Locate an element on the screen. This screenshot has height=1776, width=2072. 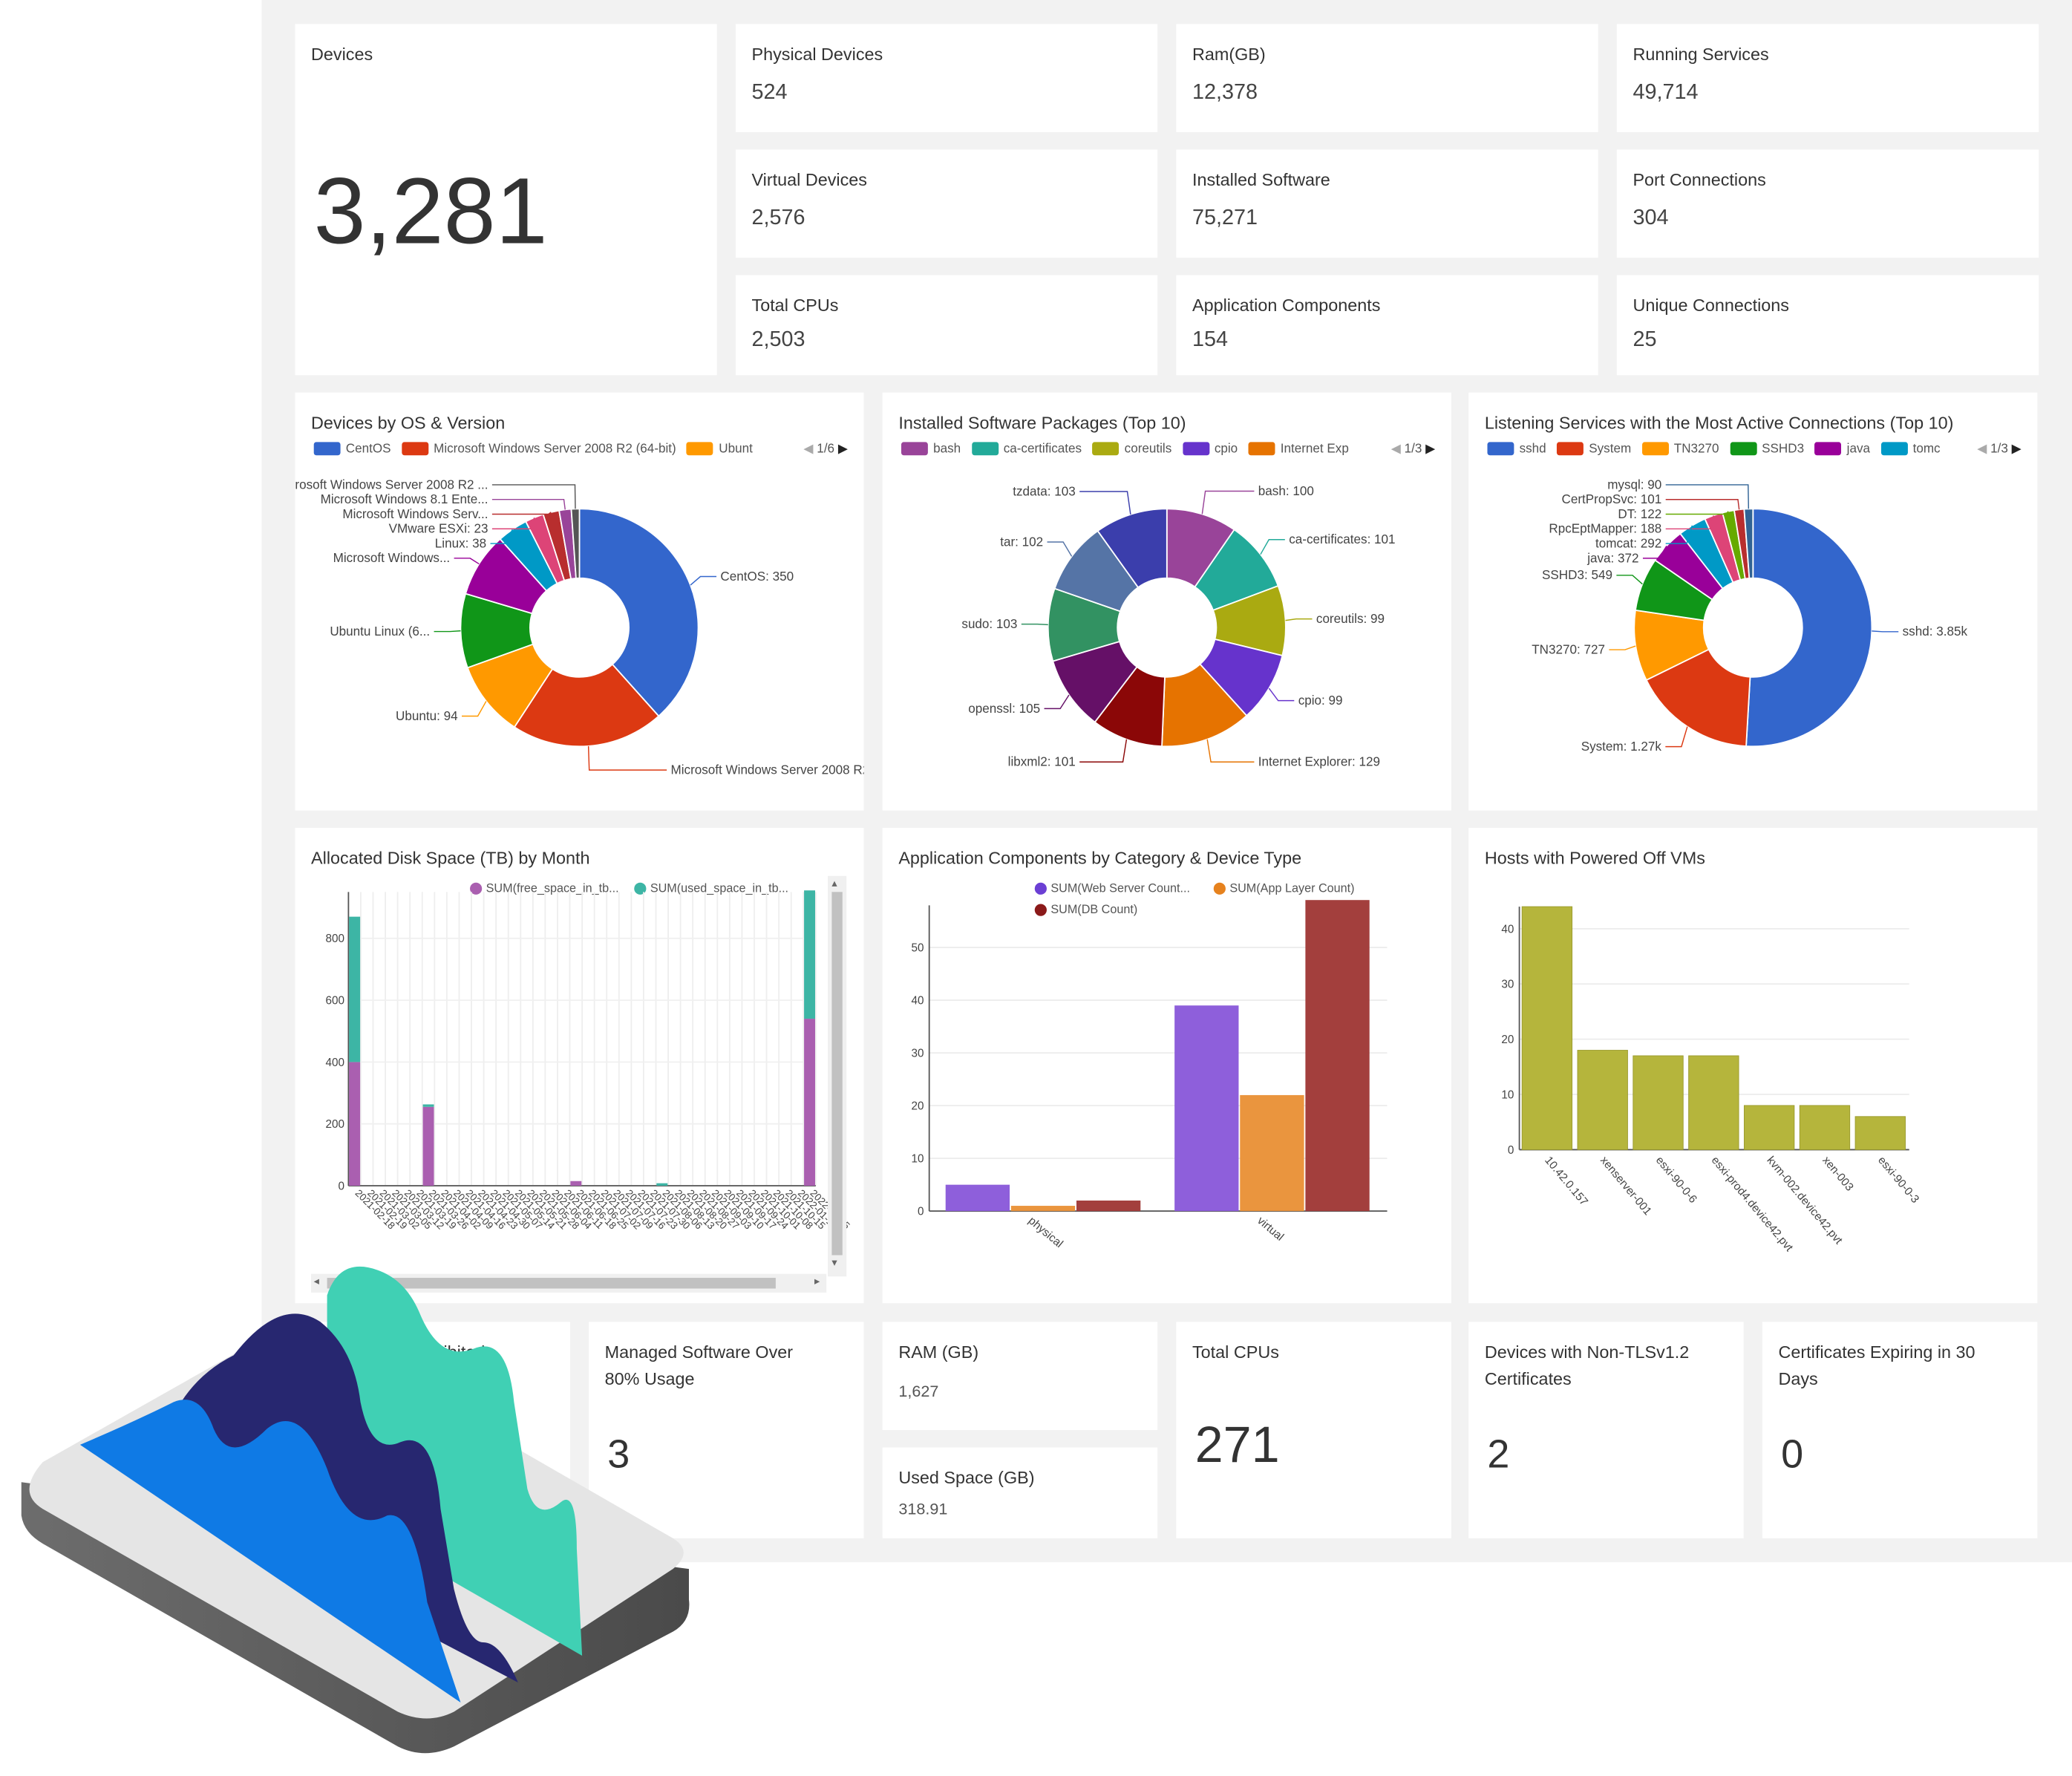
slice-label: tar: 102 is located at coordinates (1021, 542).